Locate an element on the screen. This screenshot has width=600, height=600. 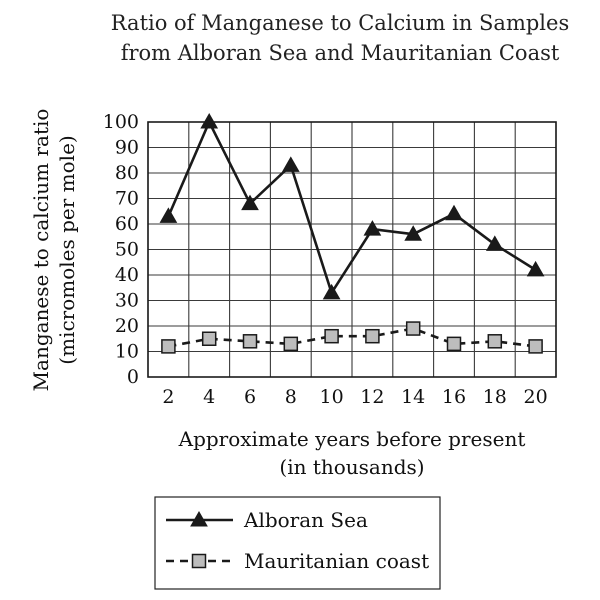
x-tick-label: 16 is located at coordinates (454, 397).